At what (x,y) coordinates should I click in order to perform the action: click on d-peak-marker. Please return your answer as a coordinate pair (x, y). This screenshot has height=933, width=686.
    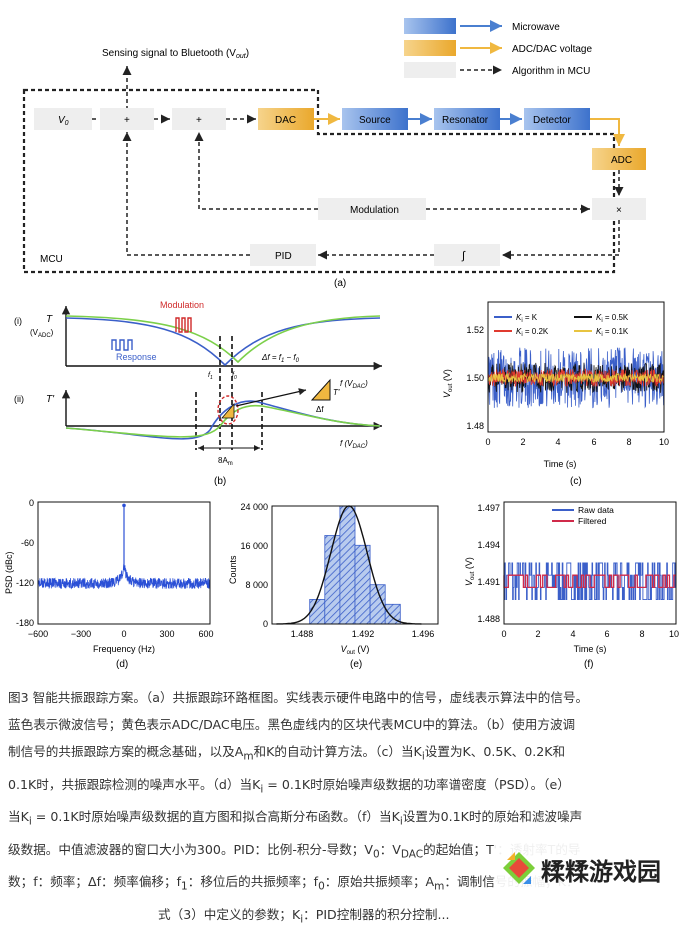
    Looking at the image, I should click on (124, 505).